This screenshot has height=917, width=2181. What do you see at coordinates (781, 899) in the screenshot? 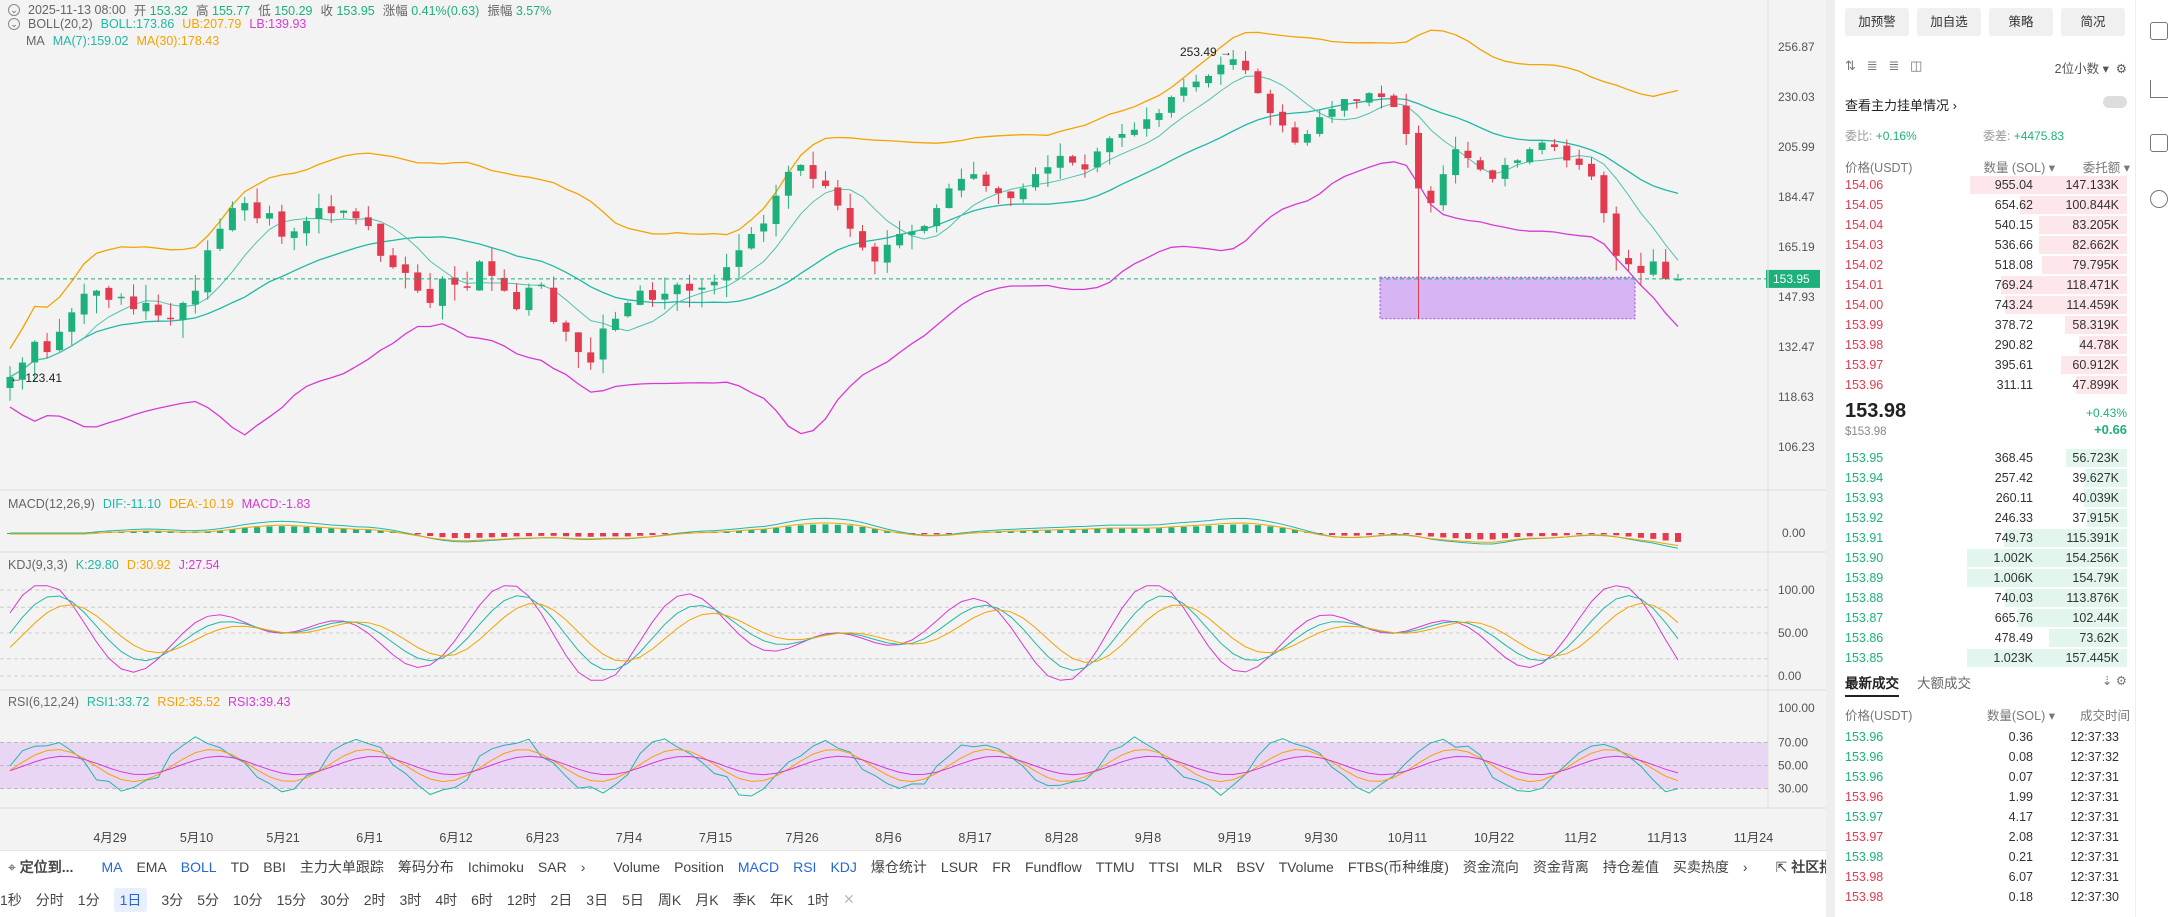
I see `timeframe-20: 年K` at bounding box center [781, 899].